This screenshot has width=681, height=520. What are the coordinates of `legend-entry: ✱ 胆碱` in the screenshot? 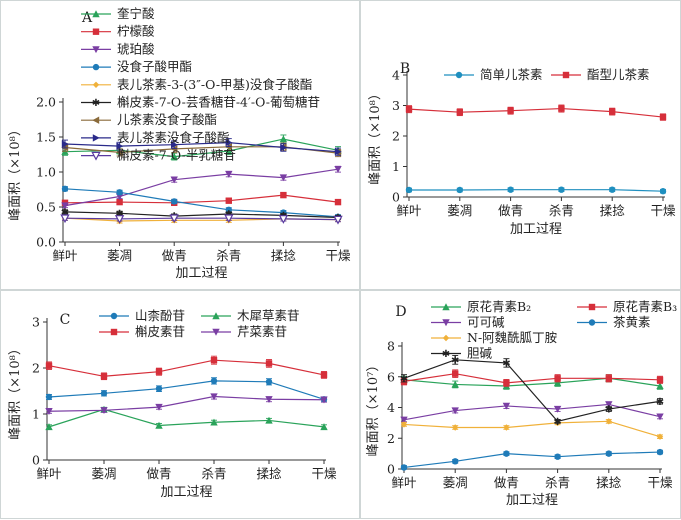 It's located at (462, 353).